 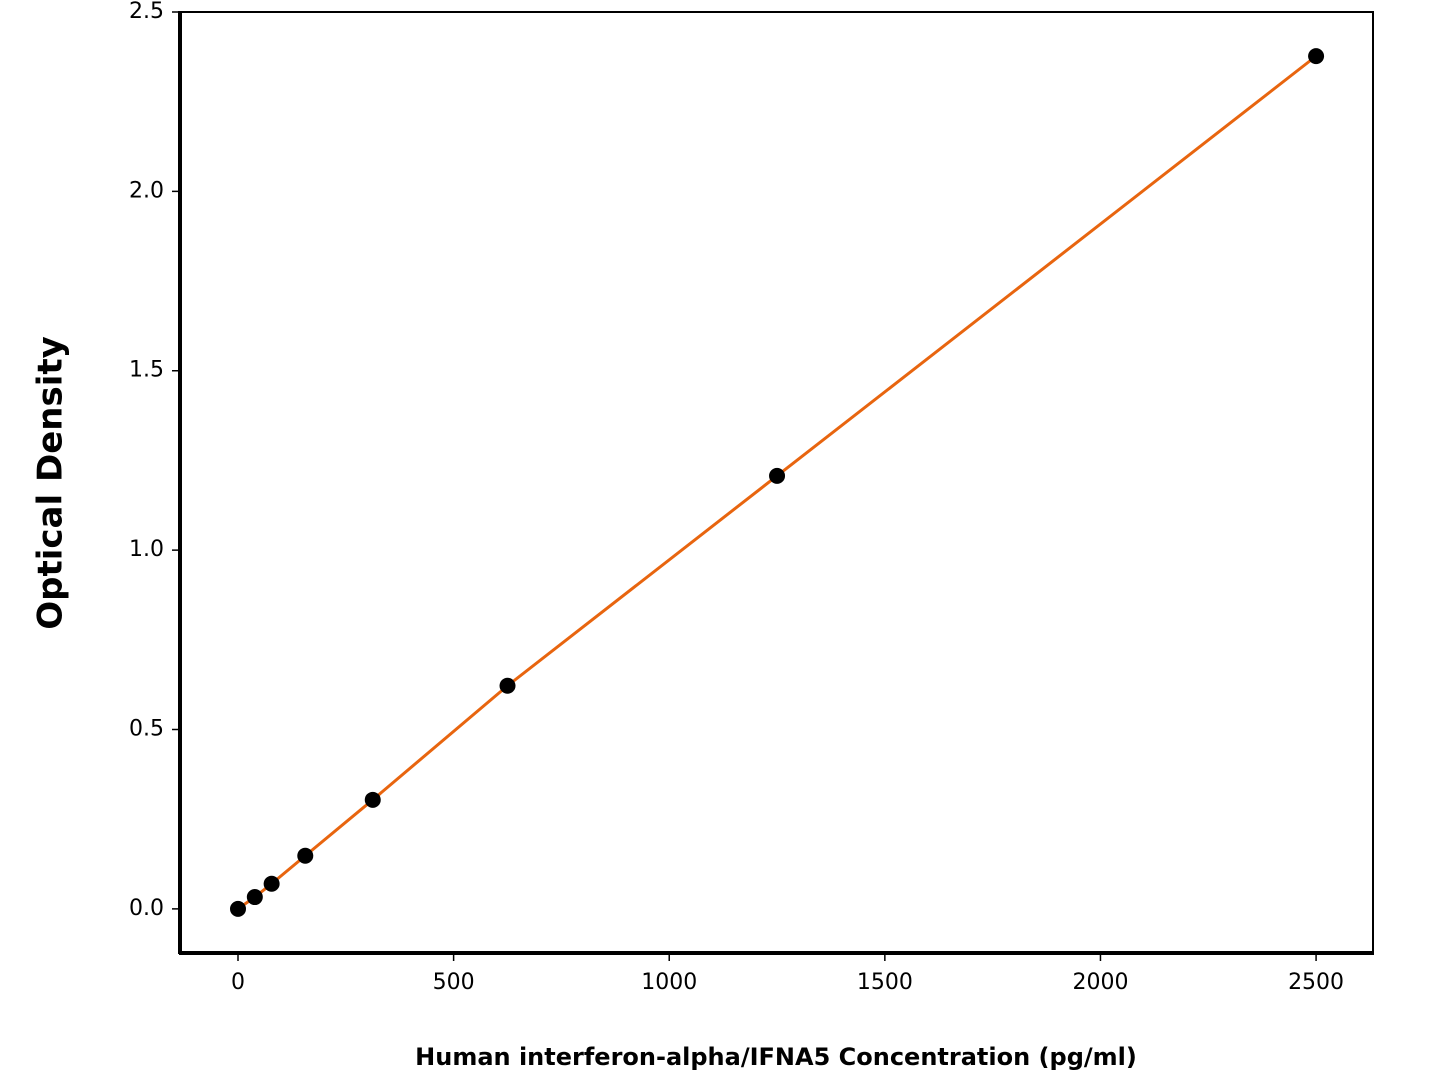 I want to click on y-tick-label: 1.5, so click(x=146, y=370).